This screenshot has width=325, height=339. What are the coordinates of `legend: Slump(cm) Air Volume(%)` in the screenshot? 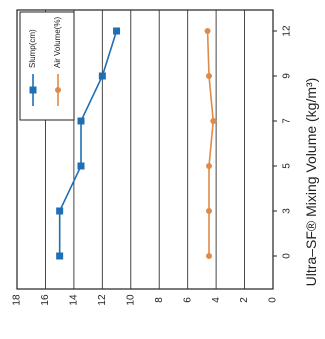 It's located at (47, 66).